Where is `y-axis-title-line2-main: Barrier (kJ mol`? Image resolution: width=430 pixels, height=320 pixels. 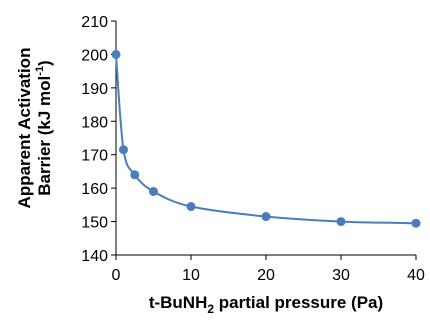 y-axis-title-line2-main: Barrier (kJ mol is located at coordinates (44, 136).